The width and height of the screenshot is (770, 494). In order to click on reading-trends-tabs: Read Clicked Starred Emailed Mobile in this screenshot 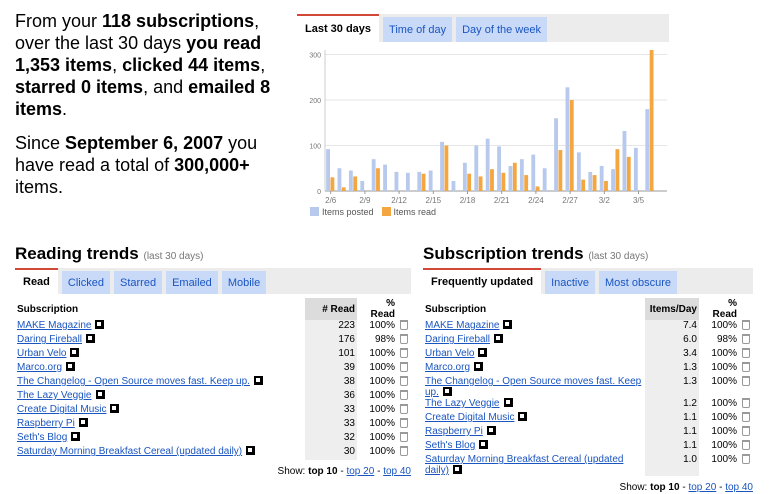, I will do `click(213, 281)`.